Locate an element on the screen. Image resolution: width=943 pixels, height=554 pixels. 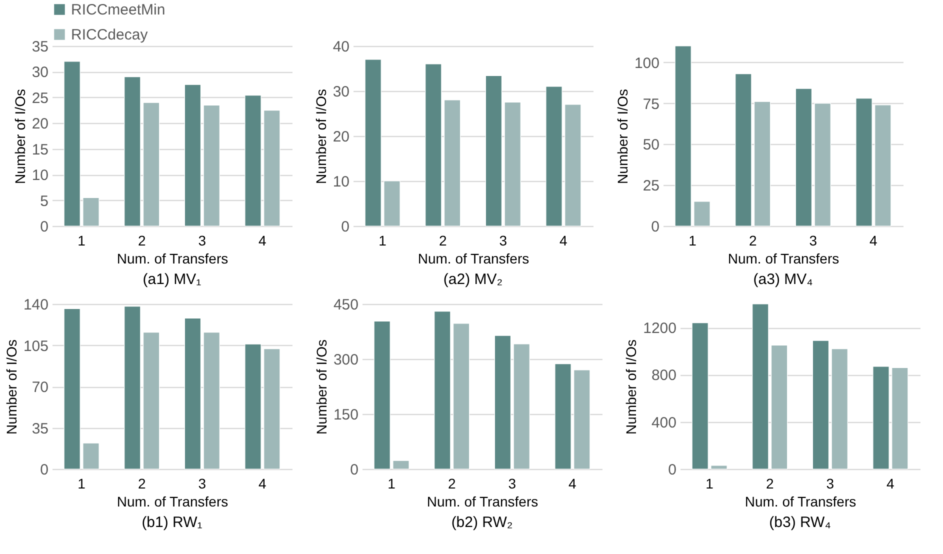
y-tick-label: 75 is located at coordinates (651, 104).